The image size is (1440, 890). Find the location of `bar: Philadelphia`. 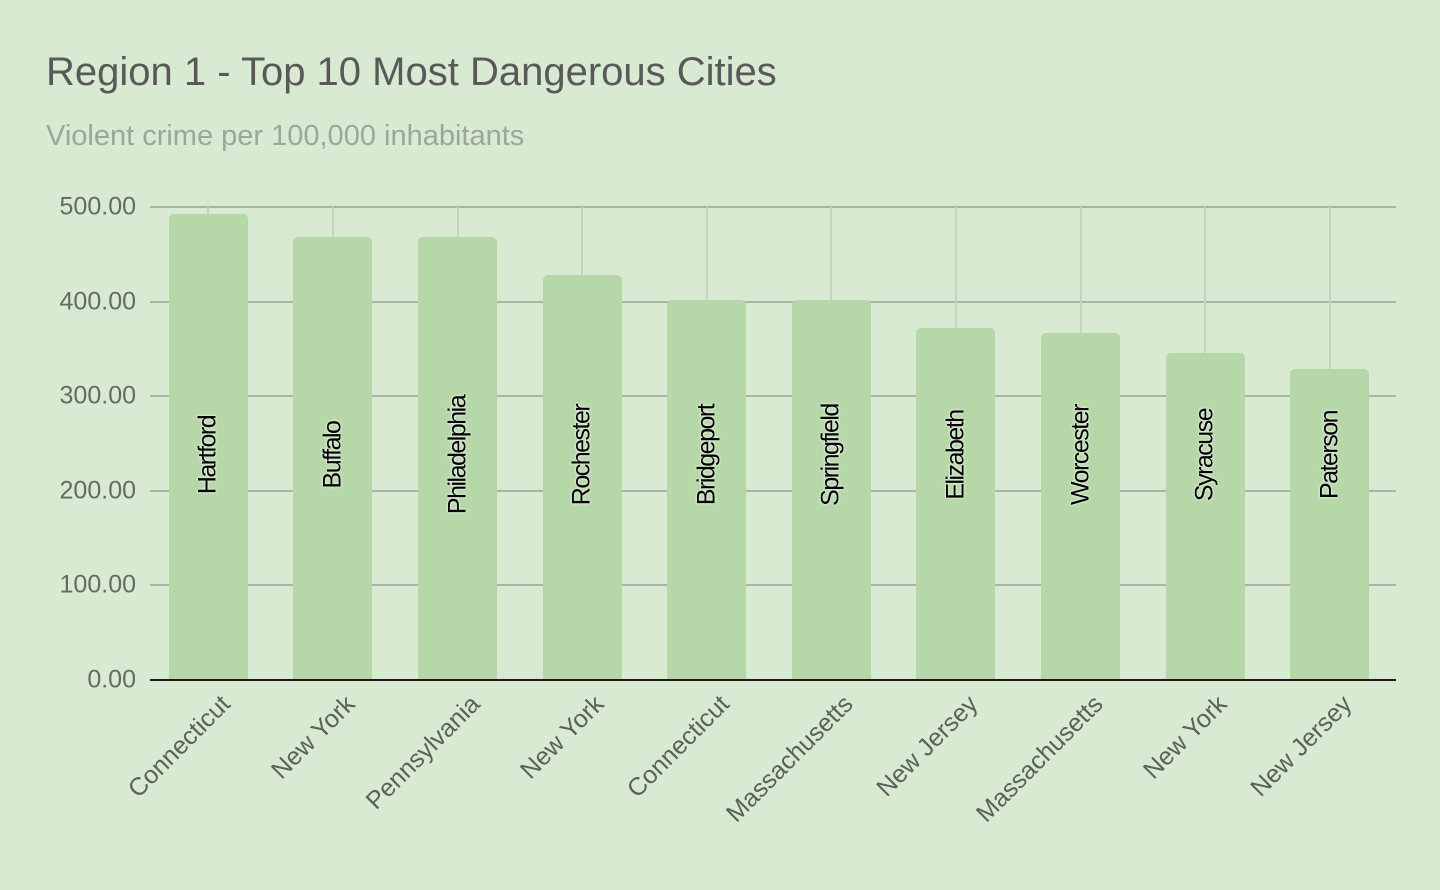

bar: Philadelphia is located at coordinates (457, 458).